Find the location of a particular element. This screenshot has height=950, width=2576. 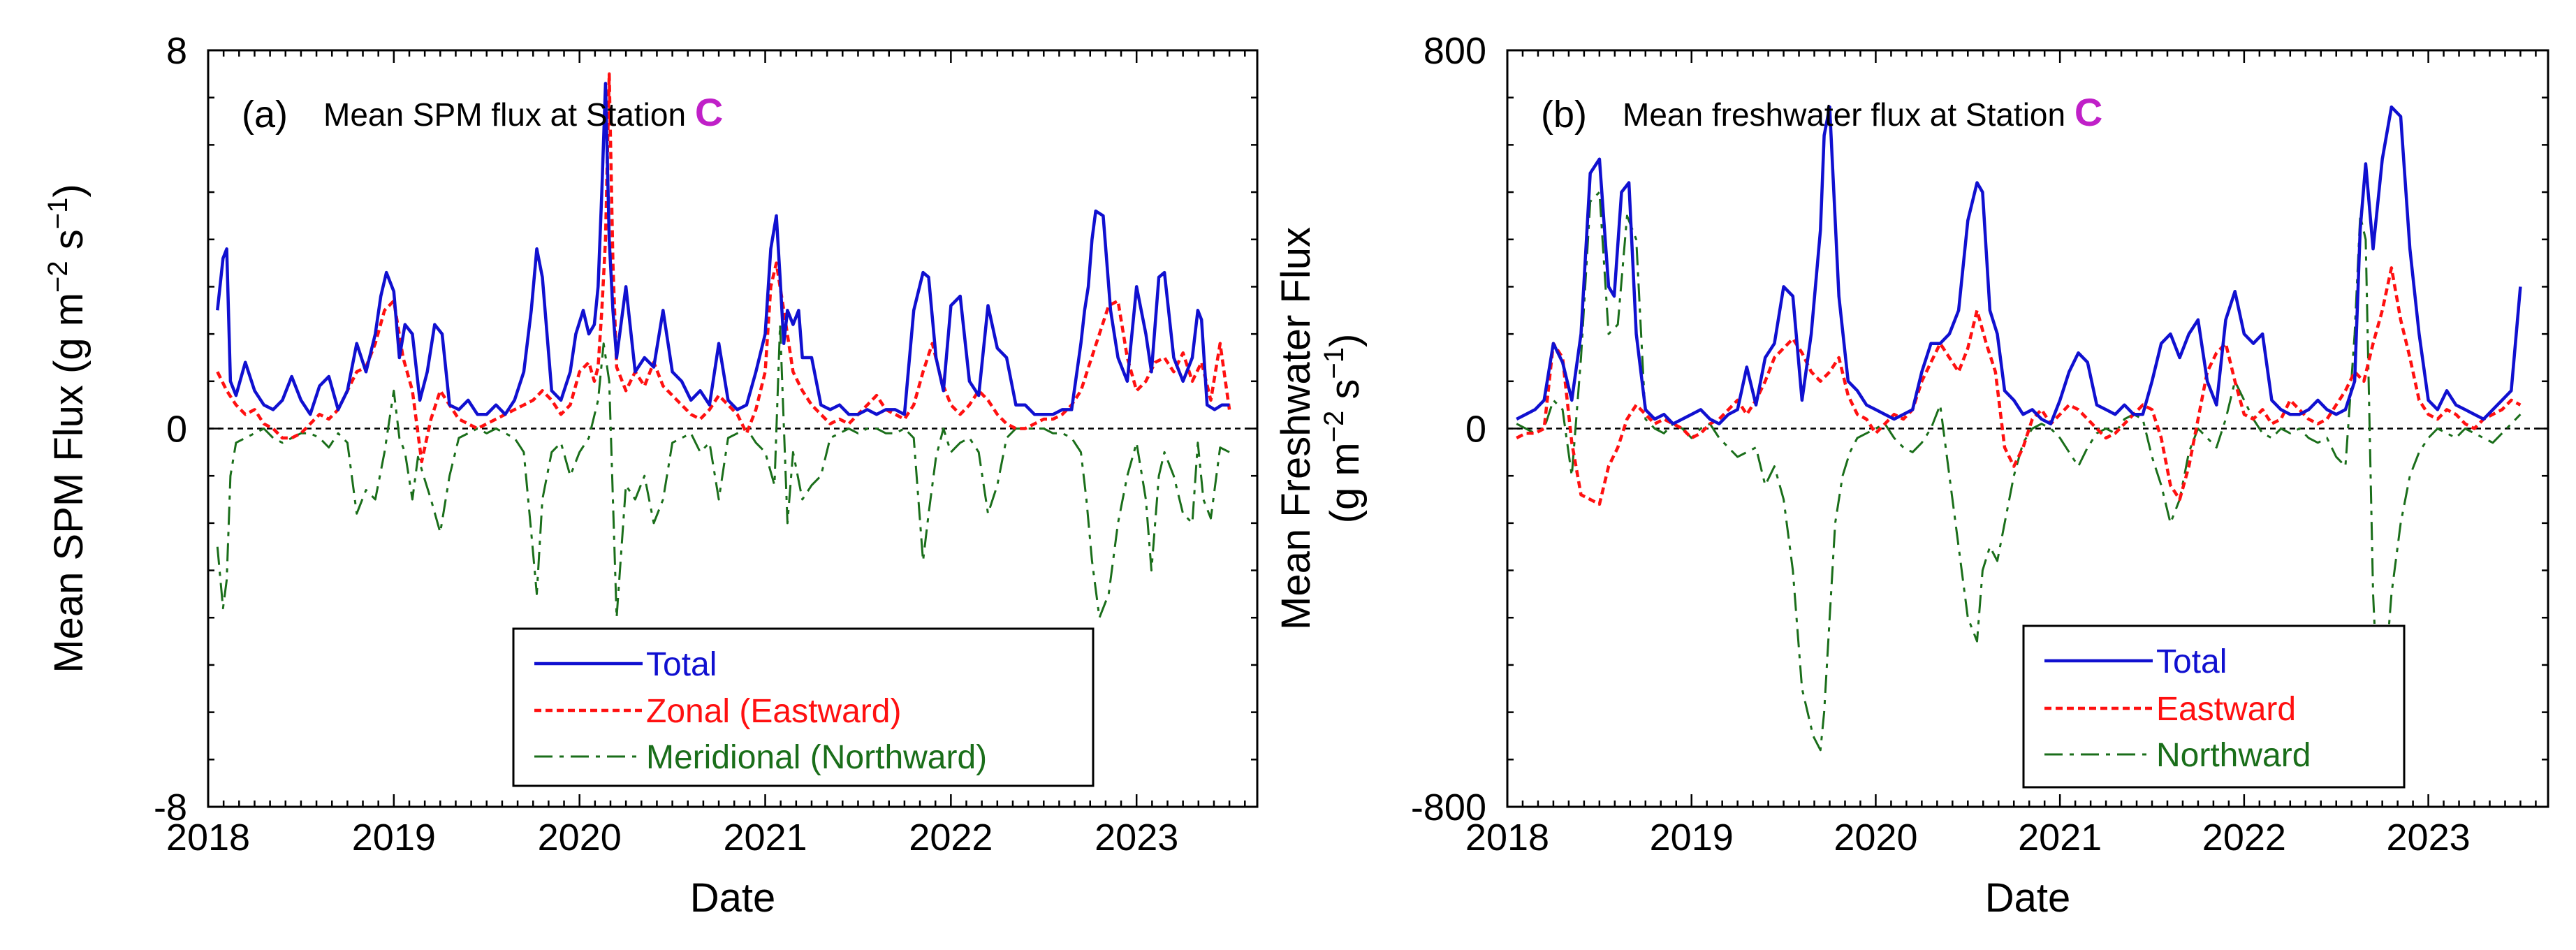

y-axis-title-text: (g m is located at coordinates (1345, 482).